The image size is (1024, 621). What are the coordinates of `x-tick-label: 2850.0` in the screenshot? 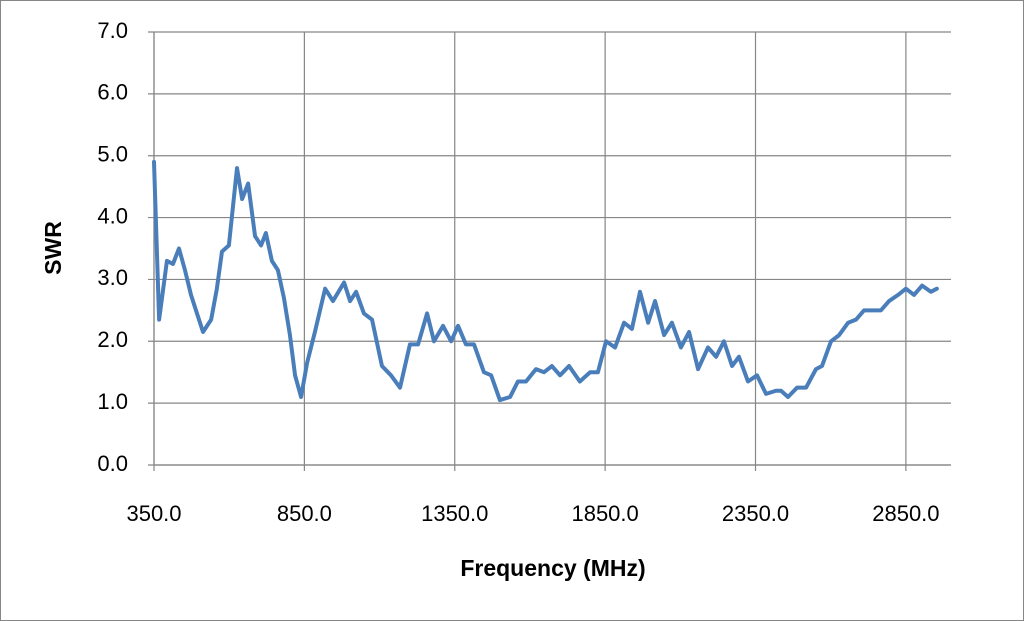 It's located at (905, 513).